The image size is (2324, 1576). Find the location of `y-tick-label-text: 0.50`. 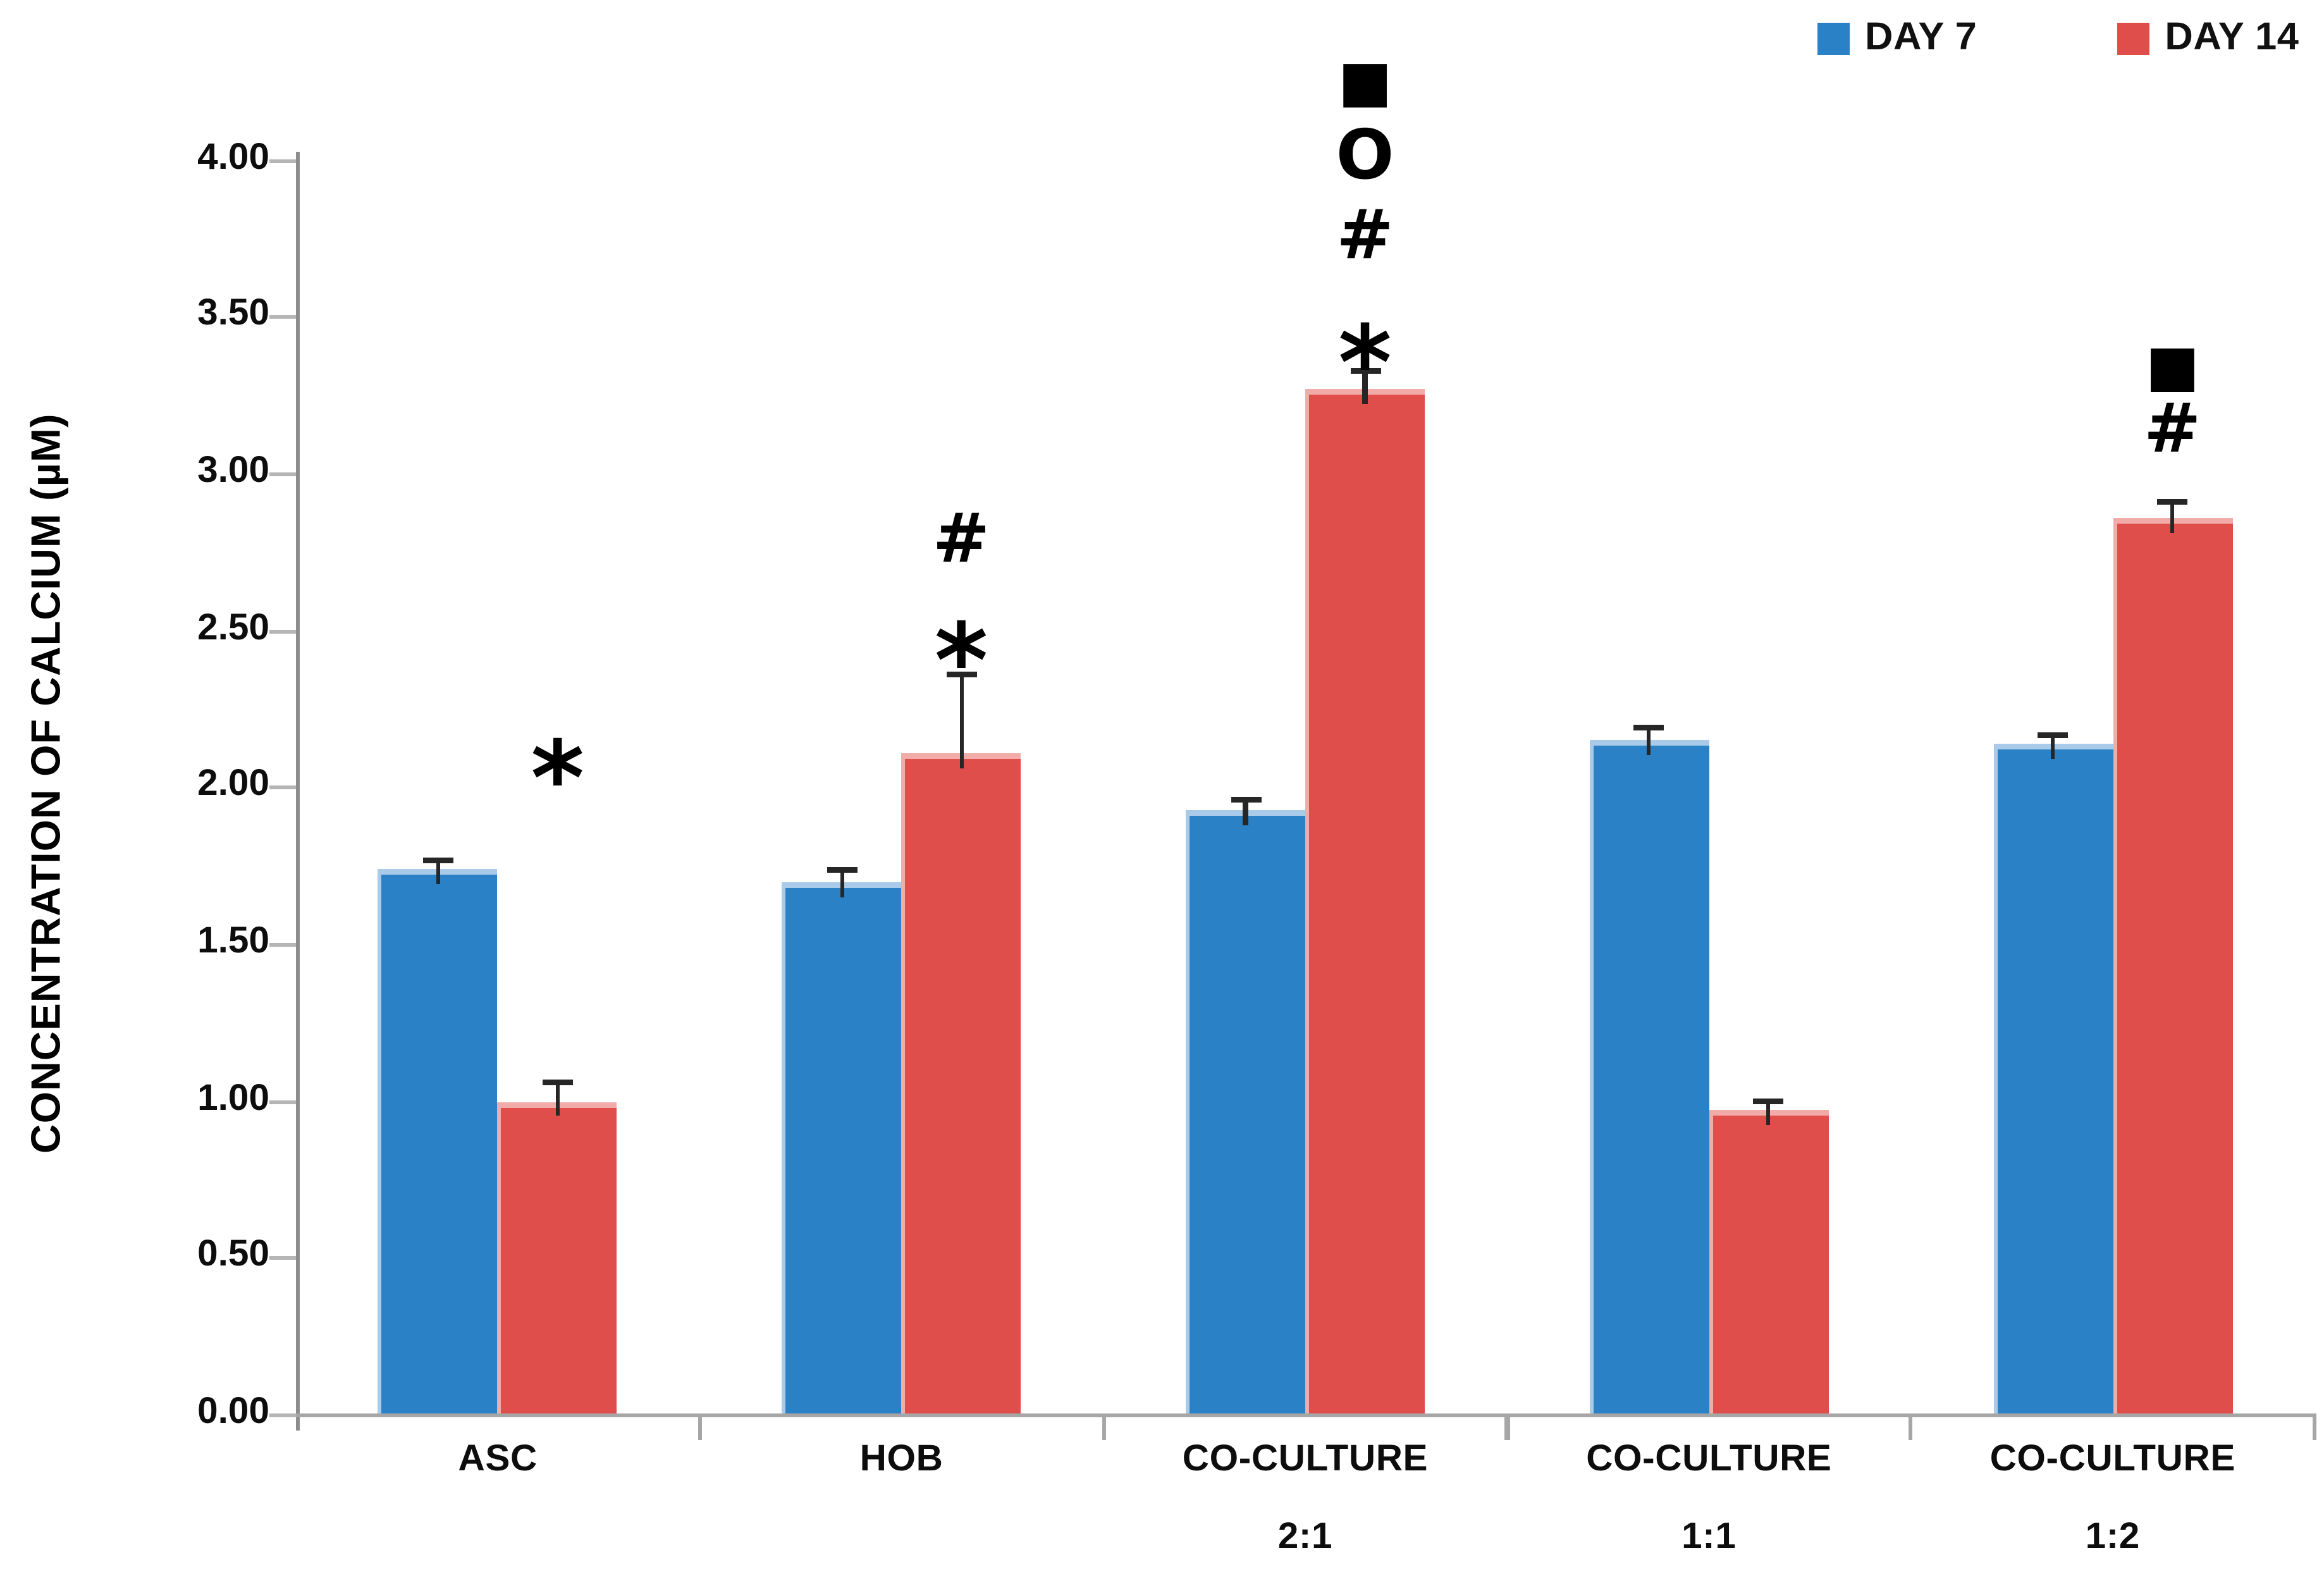

y-tick-label-text: 0.50 is located at coordinates (233, 1254).